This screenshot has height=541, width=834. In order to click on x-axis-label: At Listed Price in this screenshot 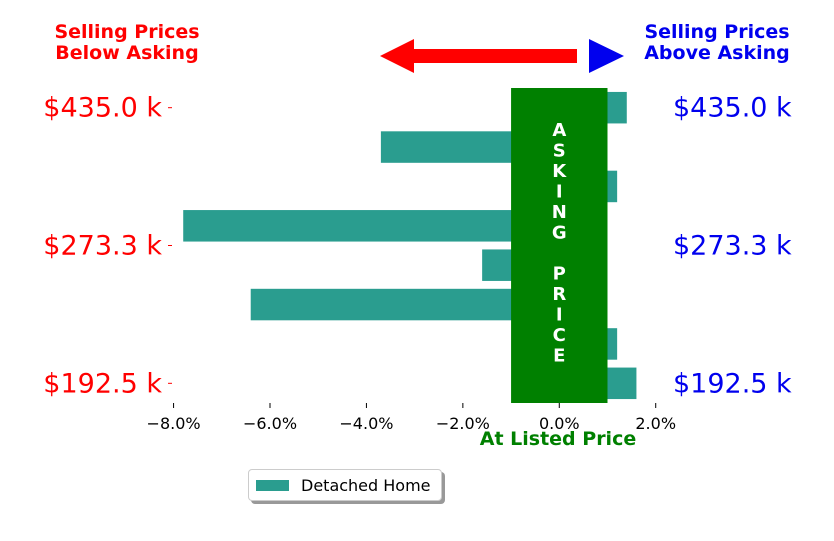, I will do `click(558, 439)`.